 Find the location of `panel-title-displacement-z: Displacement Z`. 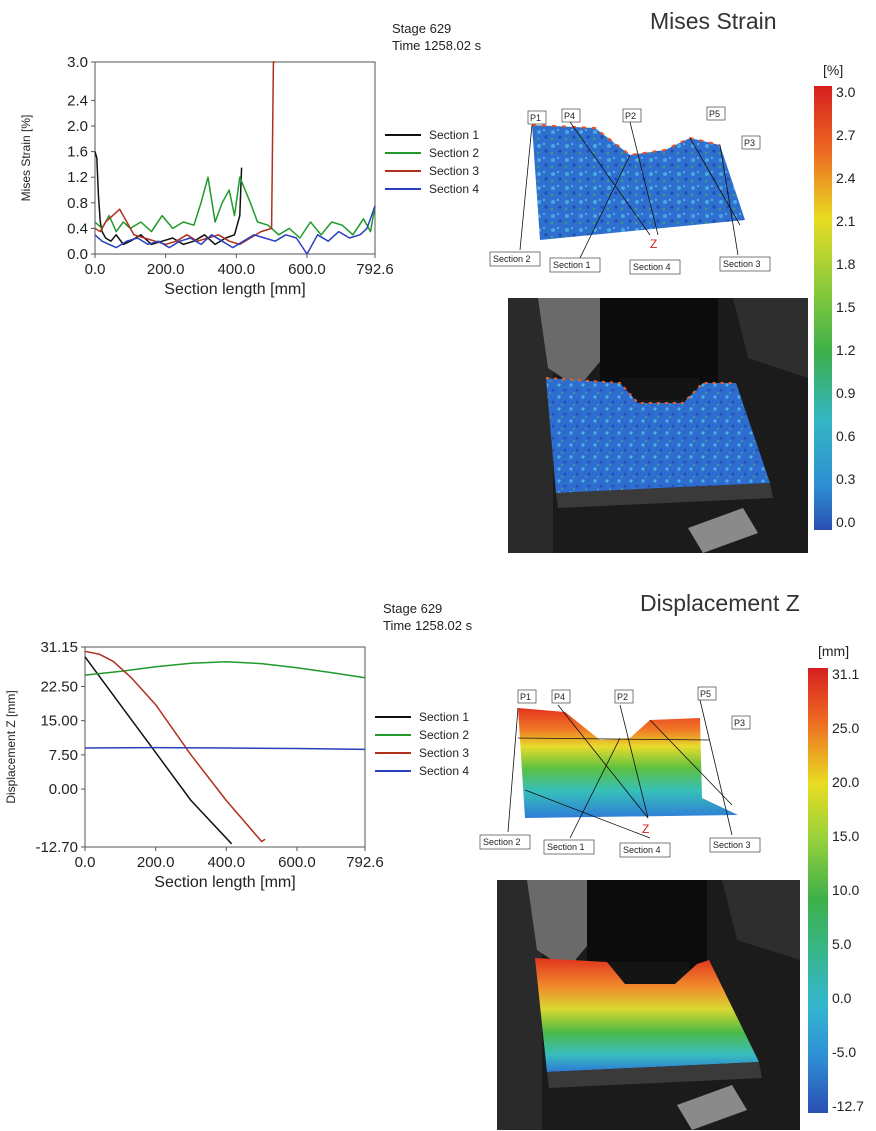

panel-title-displacement-z: Displacement Z is located at coordinates (720, 603).